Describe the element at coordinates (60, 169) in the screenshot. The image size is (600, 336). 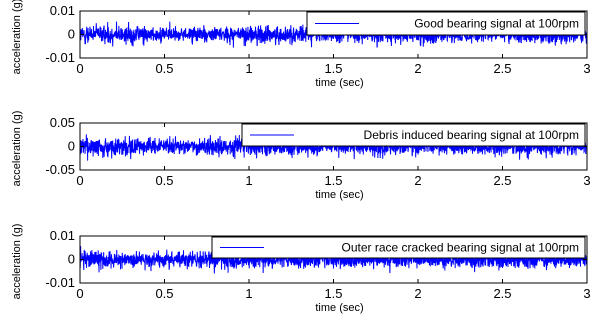
I see `y-tick-label: -0.05` at that location.